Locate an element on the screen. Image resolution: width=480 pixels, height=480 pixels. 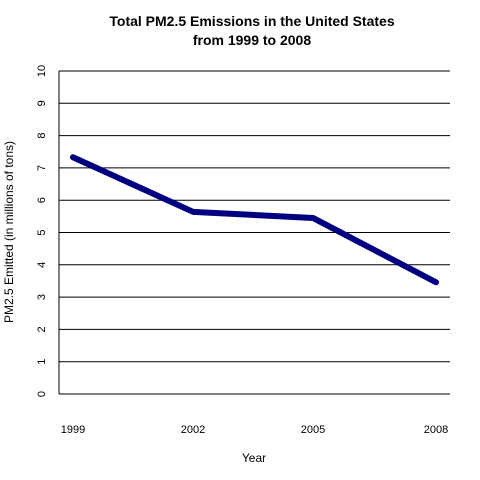
y-tick-labels: 0 1 2 3 4 5 6 7 8 9 10 is located at coordinates (42, 231).